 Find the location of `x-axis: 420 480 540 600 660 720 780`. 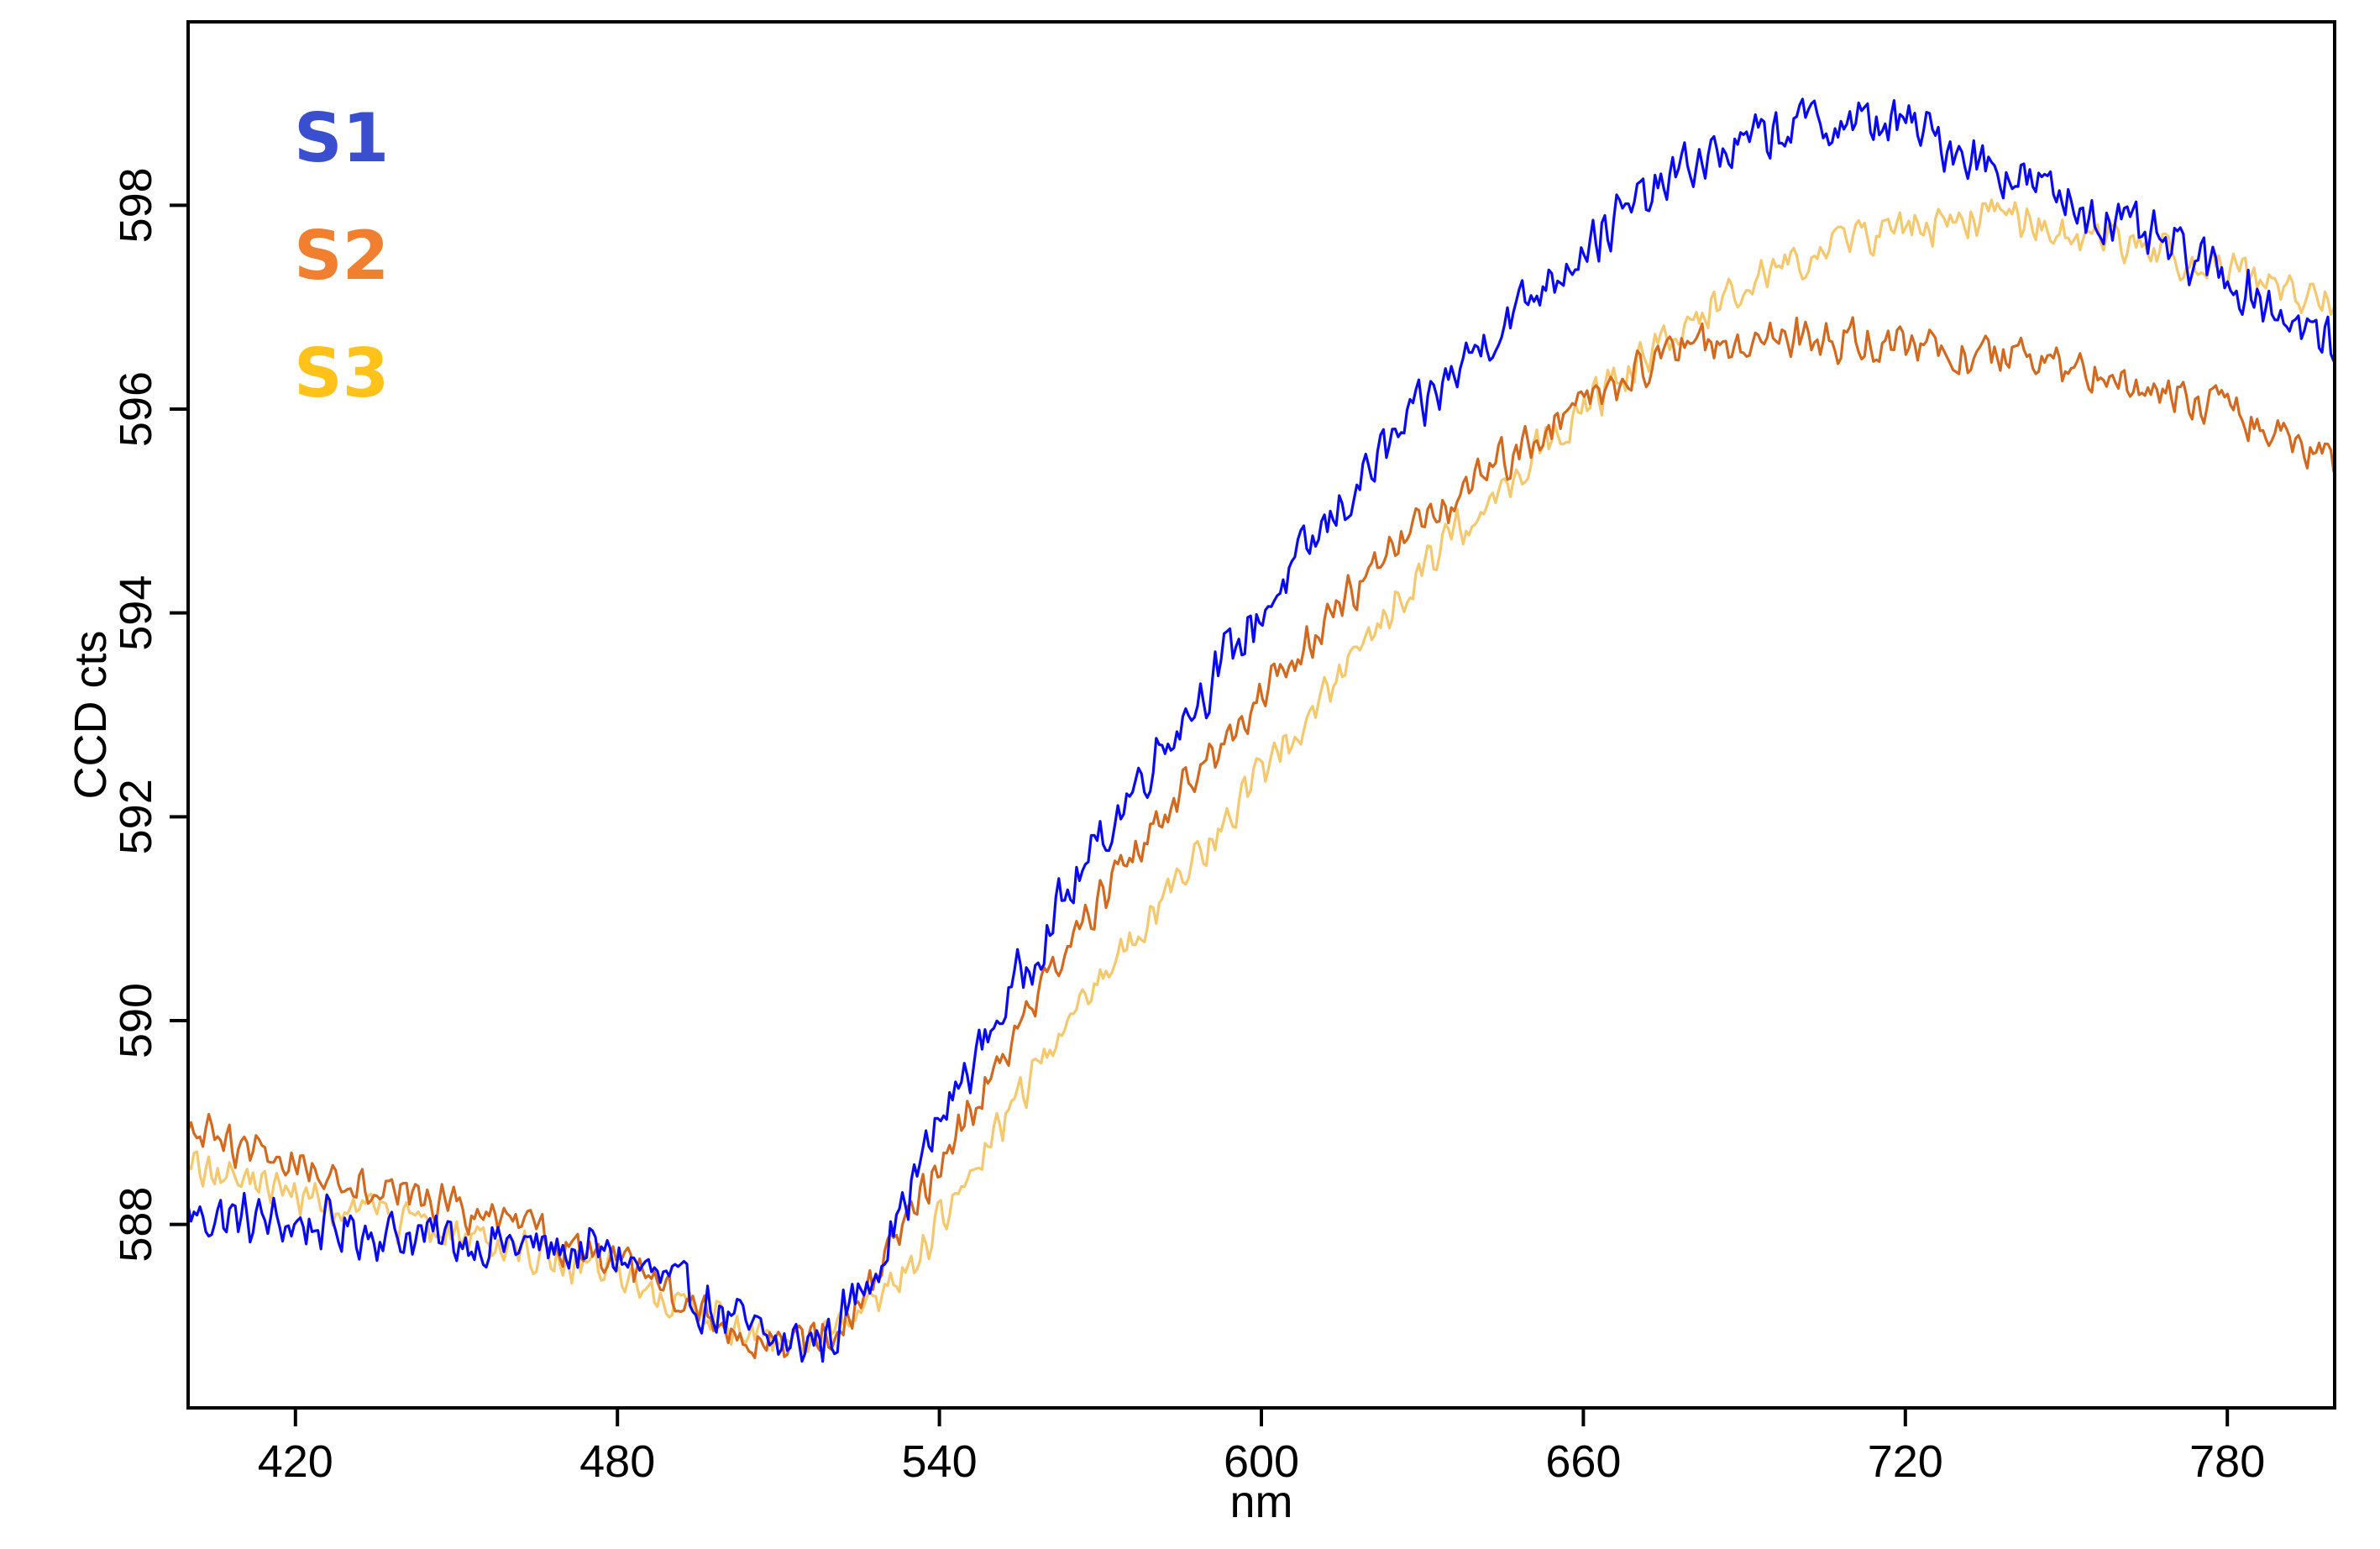

x-axis: 420 480 540 600 660 720 780 is located at coordinates (1261, 1447).